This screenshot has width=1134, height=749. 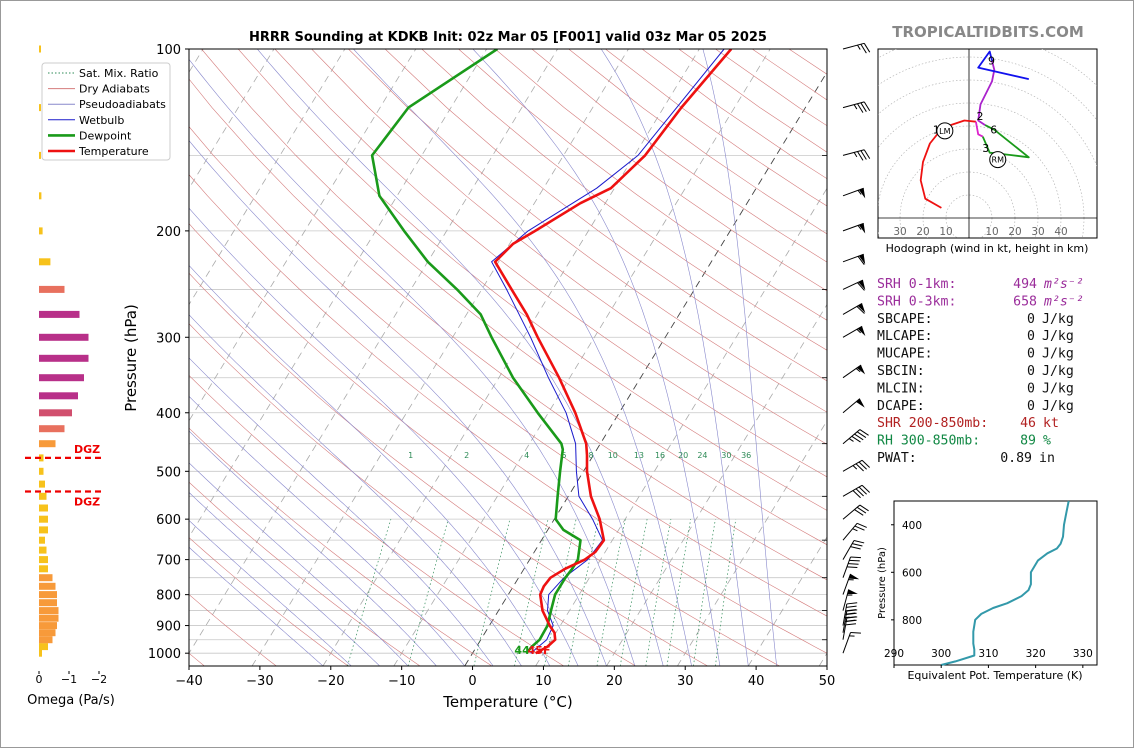 What do you see at coordinates (991, 232) in the screenshot?
I see `hodograph-axis-label: 10` at bounding box center [991, 232].